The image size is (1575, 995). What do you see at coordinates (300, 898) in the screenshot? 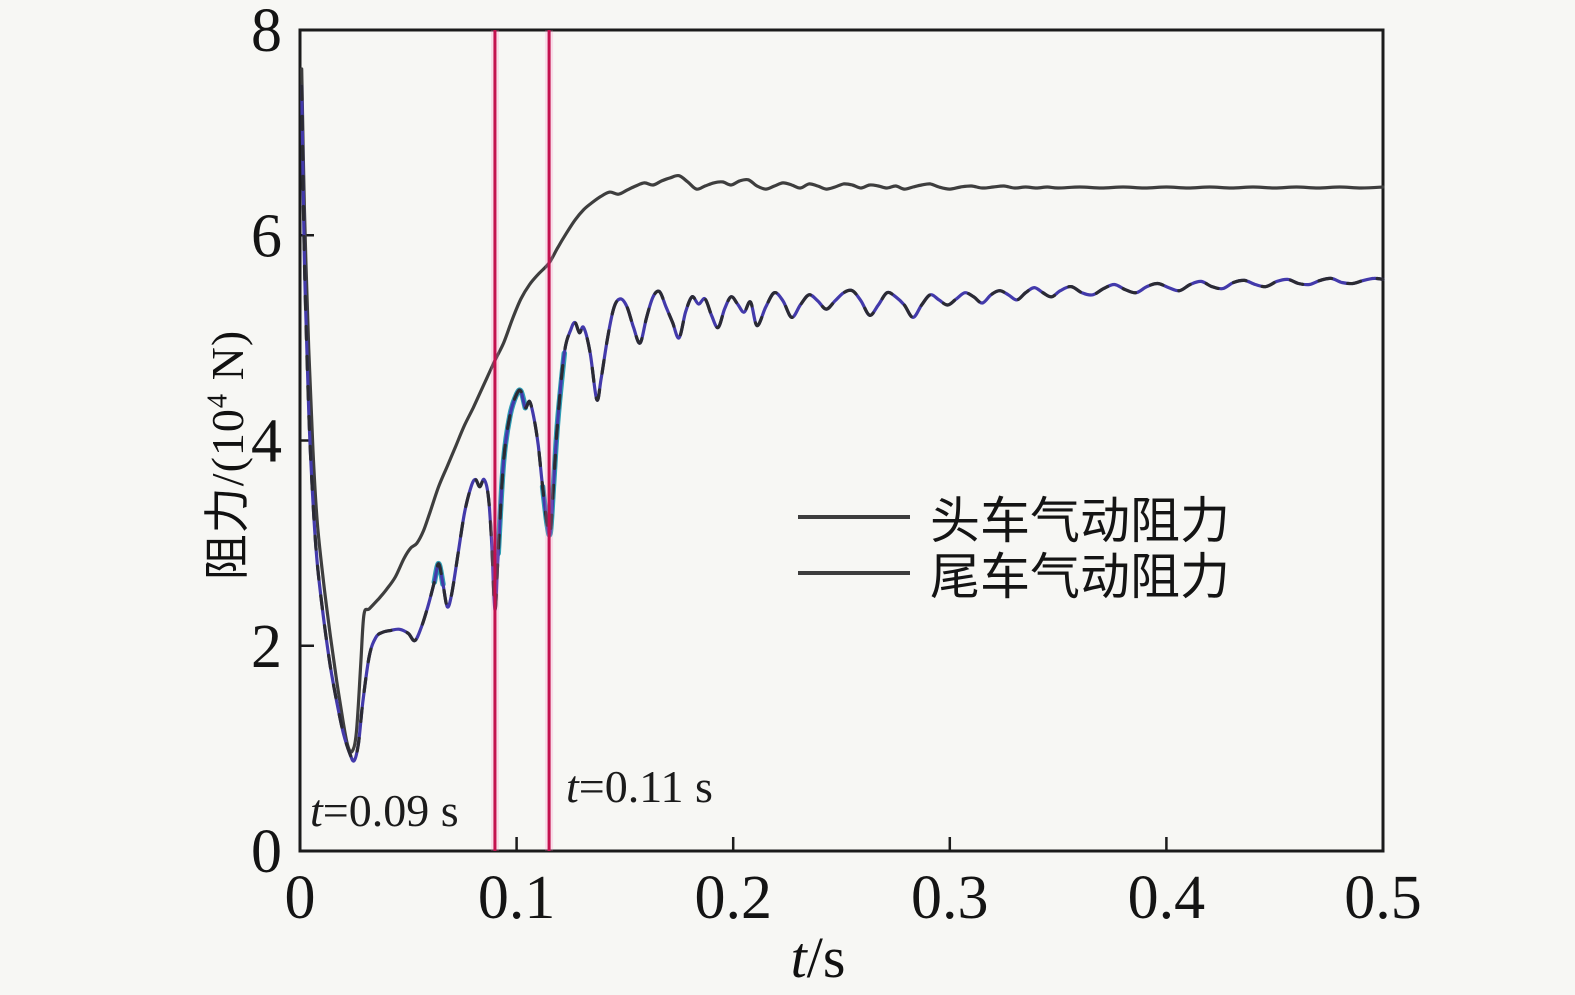
I see `x-tick-label: 0` at bounding box center [300, 898].